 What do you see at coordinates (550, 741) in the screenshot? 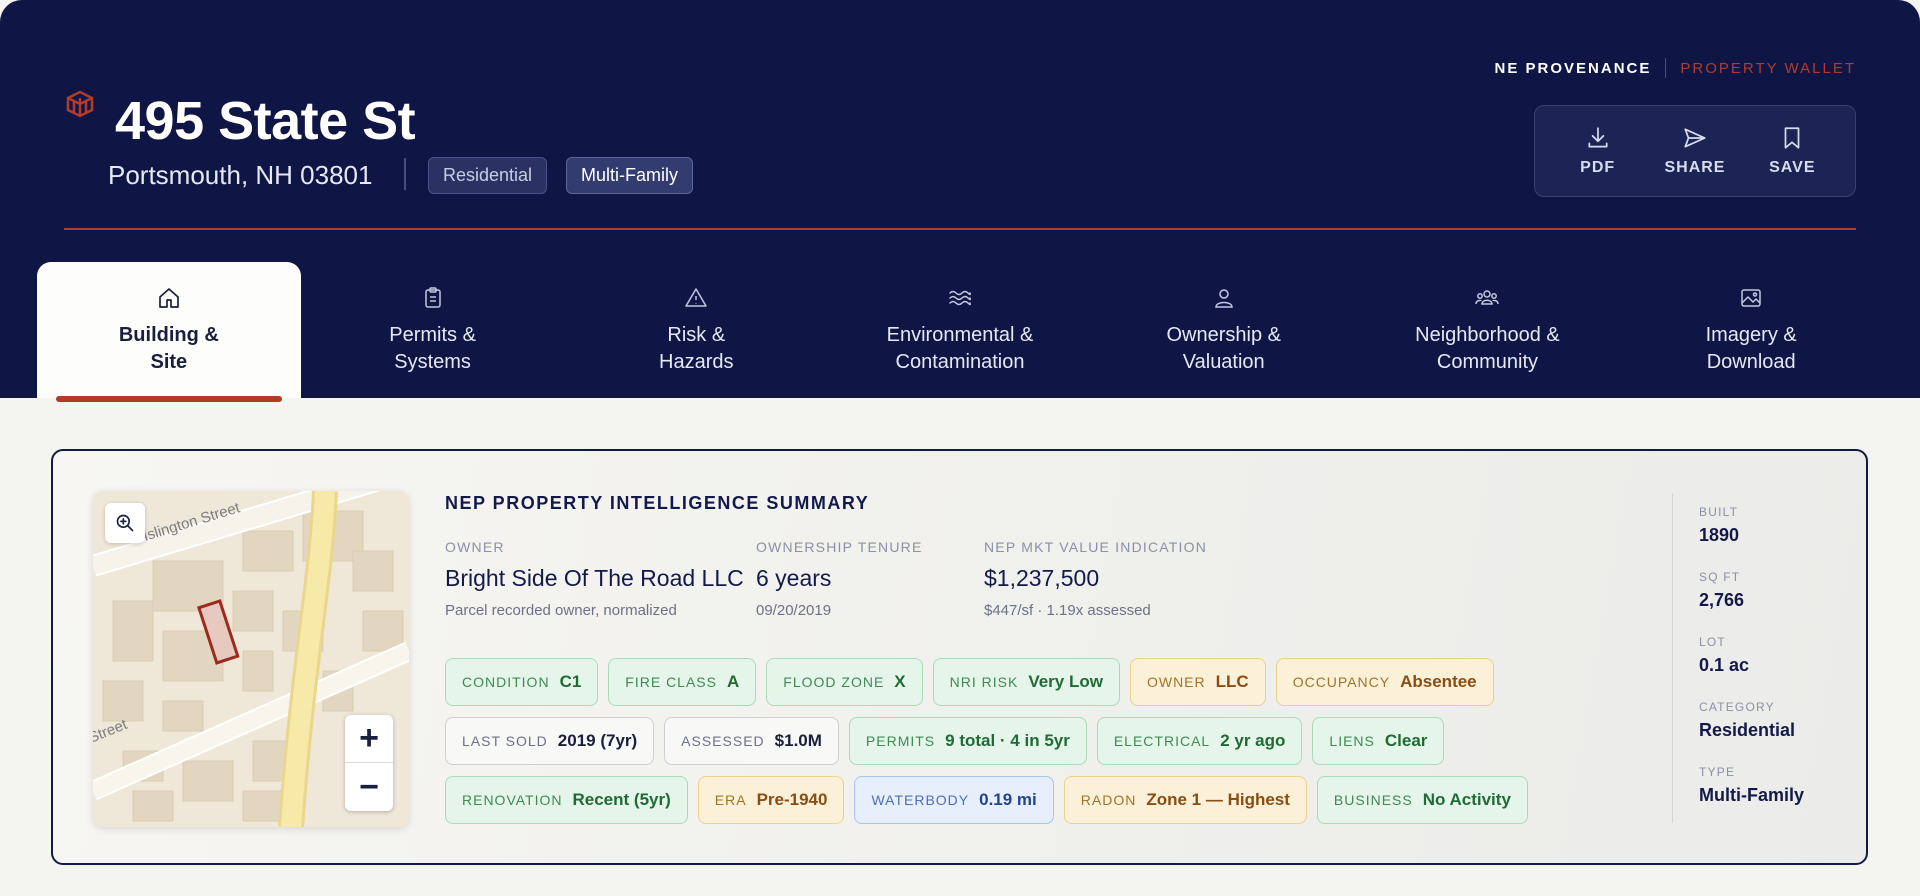
I see `badge-last-sold: LAST SOLD 2019 (7yr)` at bounding box center [550, 741].